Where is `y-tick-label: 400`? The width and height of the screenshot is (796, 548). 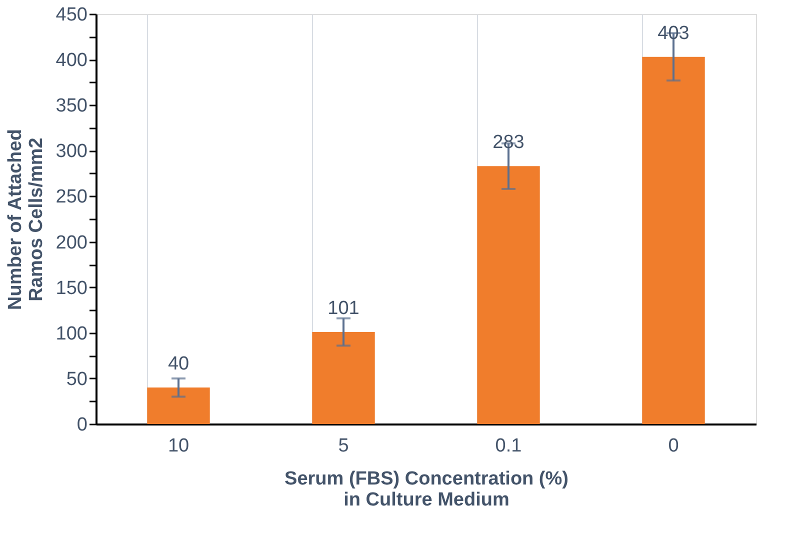
y-tick-label: 400 is located at coordinates (72, 61).